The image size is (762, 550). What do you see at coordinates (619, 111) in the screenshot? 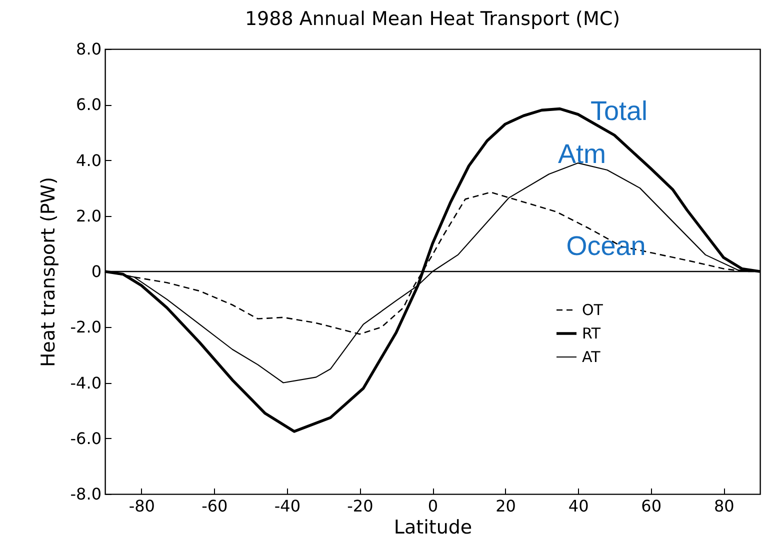
I see `annotation: Total` at bounding box center [619, 111].